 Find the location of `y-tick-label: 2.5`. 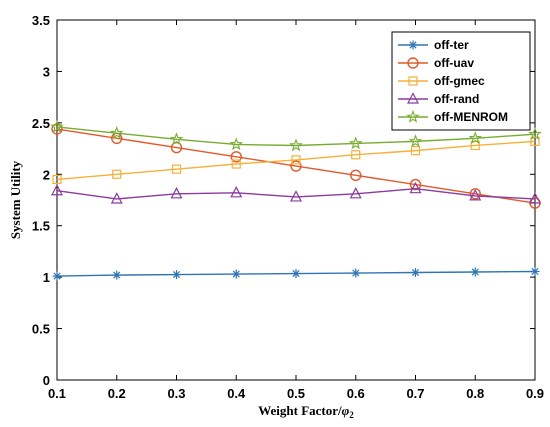

y-tick-label: 2.5 is located at coordinates (41, 123).